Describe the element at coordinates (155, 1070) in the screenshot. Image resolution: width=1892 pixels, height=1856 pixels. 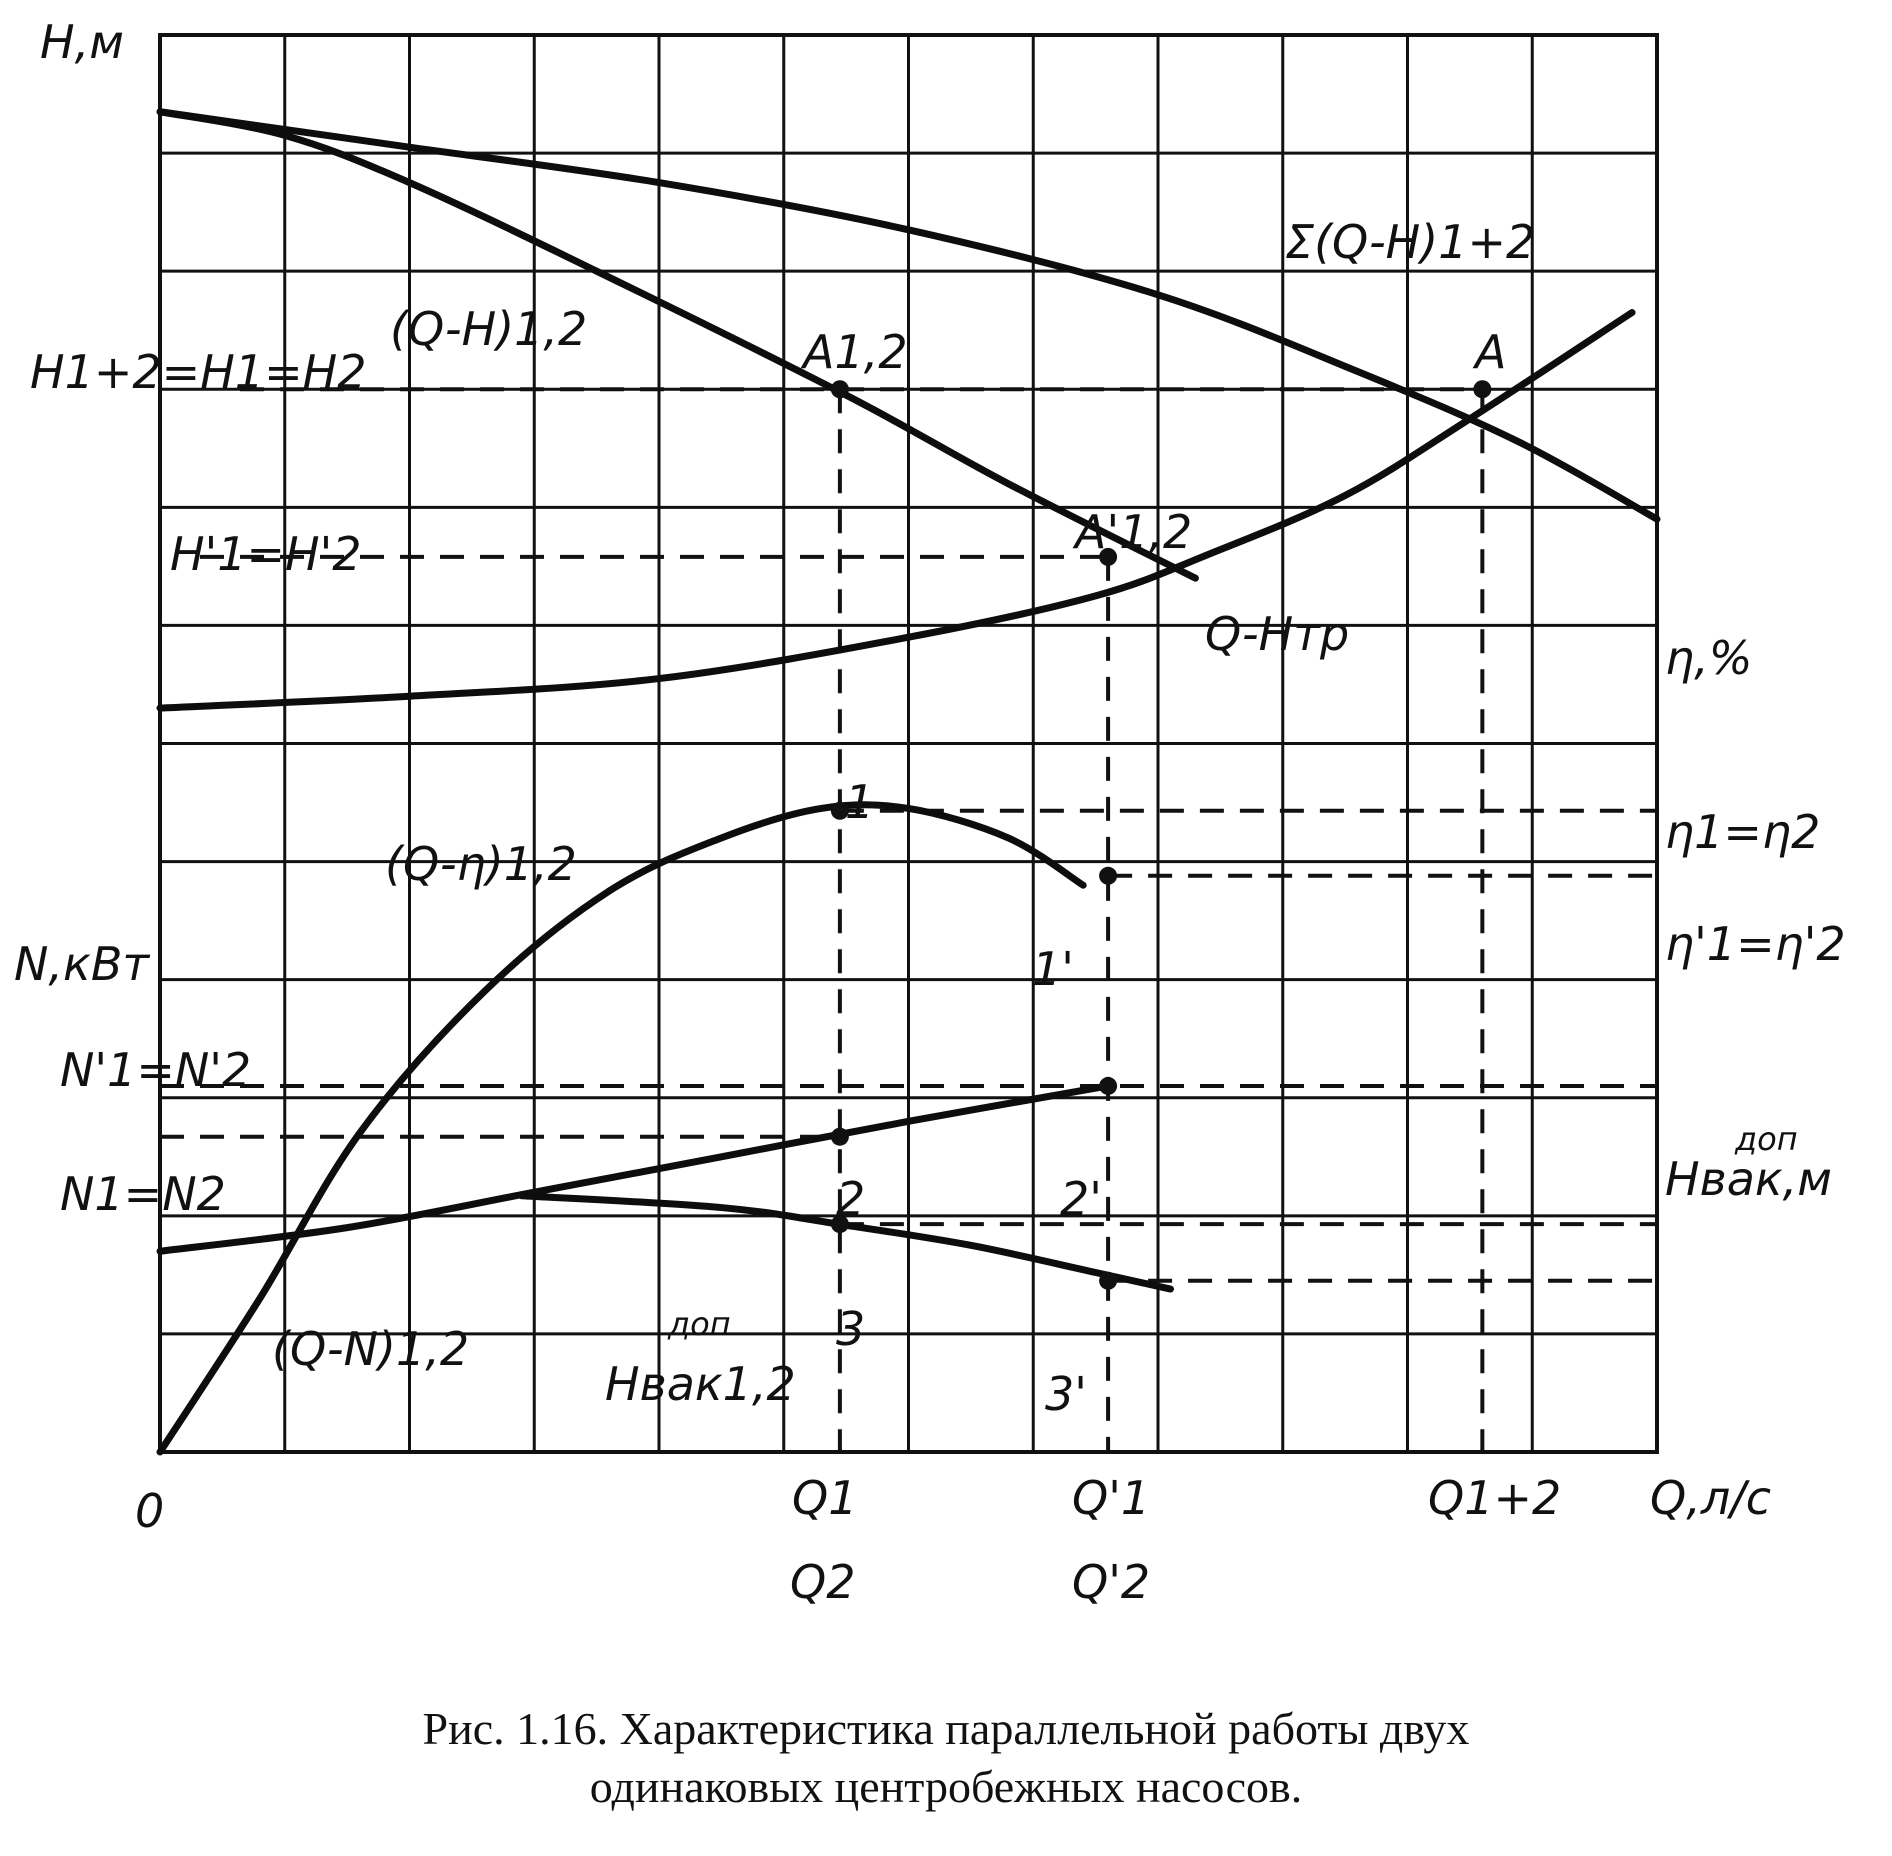
I see `y-tick-n-prime: N'1=N'2` at that location.